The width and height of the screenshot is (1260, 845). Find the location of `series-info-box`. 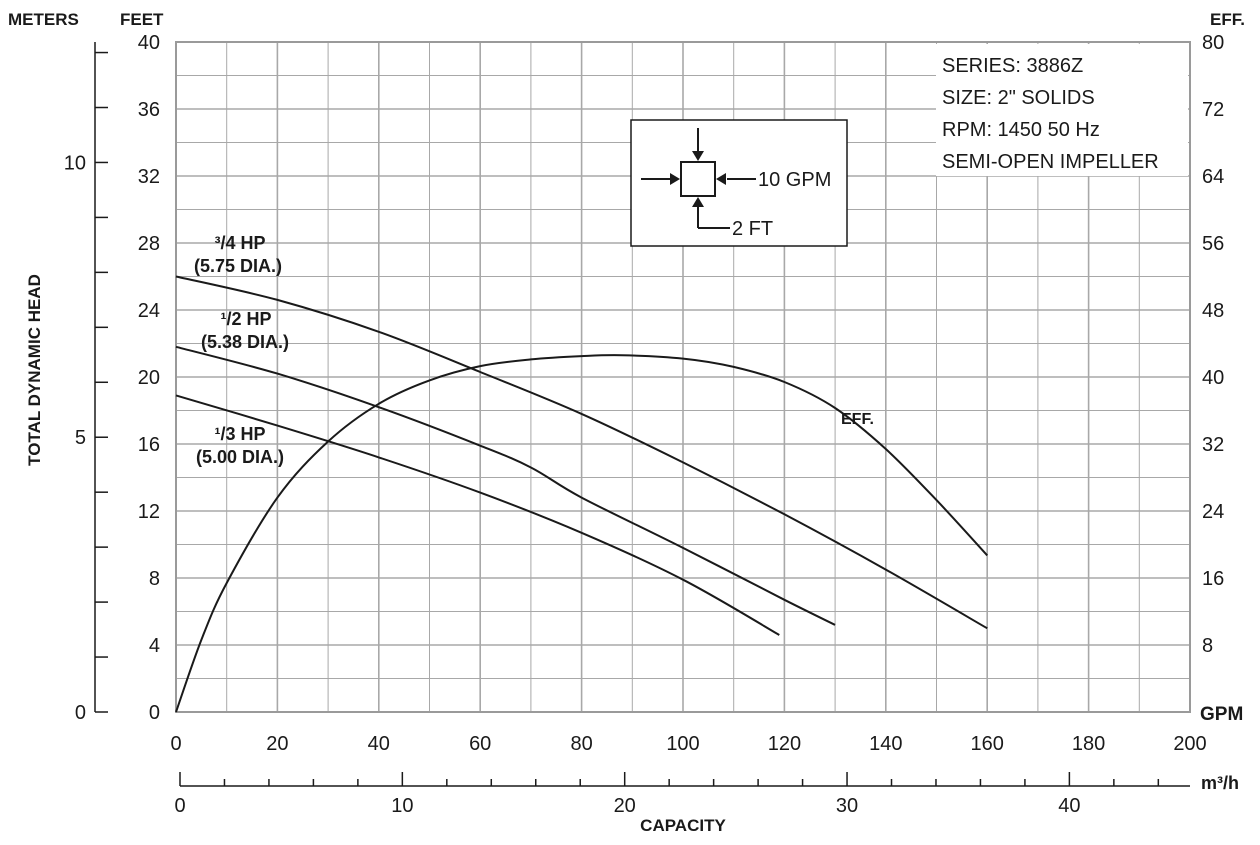

series-info-box is located at coordinates (1062, 110).